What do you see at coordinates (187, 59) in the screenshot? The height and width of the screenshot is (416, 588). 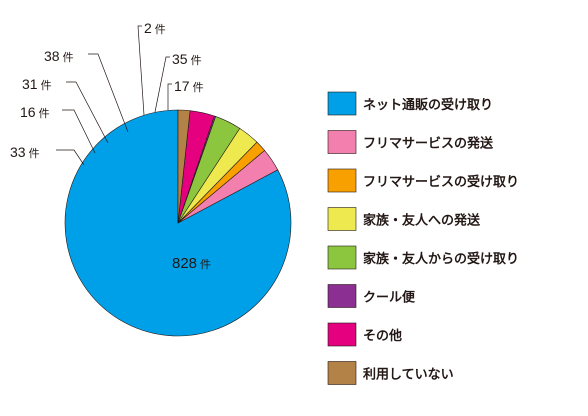 I see `data-label-7: 35 件` at bounding box center [187, 59].